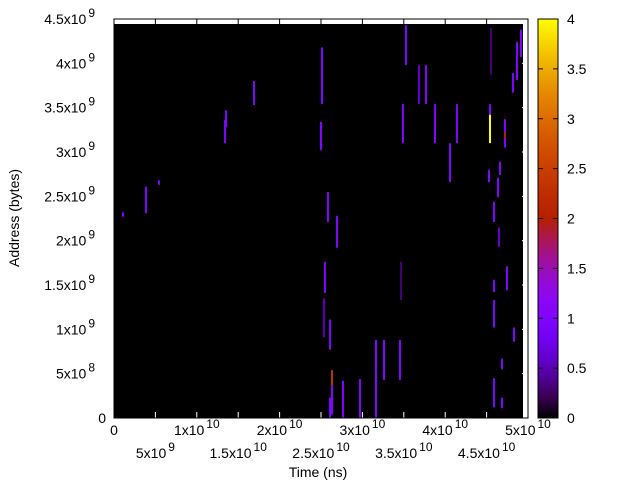  I want to click on y-tick-label: 3x10 9, so click(75, 149).